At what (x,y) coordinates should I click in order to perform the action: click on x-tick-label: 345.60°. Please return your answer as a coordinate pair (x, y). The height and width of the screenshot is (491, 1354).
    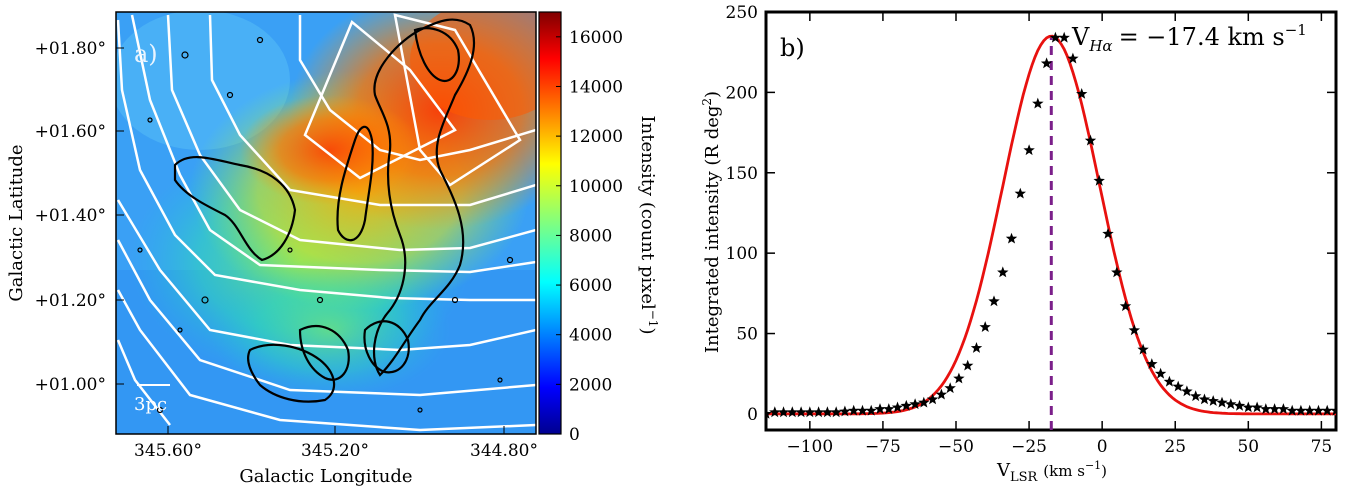
    Looking at the image, I should click on (168, 451).